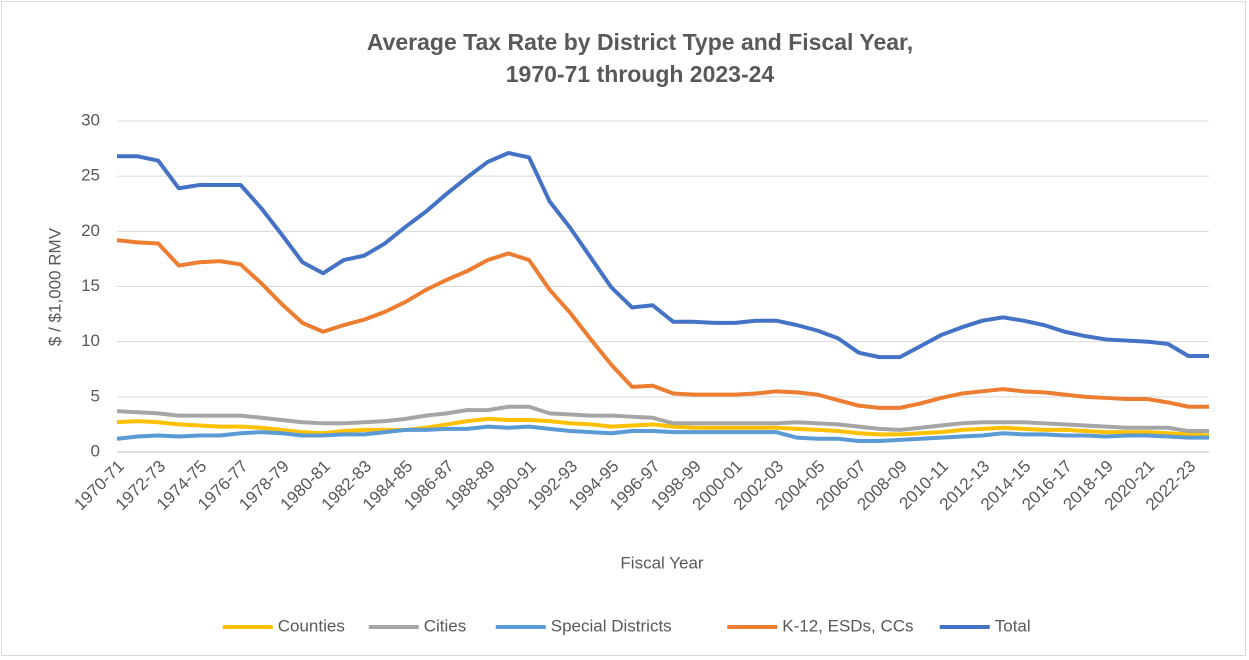  I want to click on y-tick-label: 15, so click(90, 285).